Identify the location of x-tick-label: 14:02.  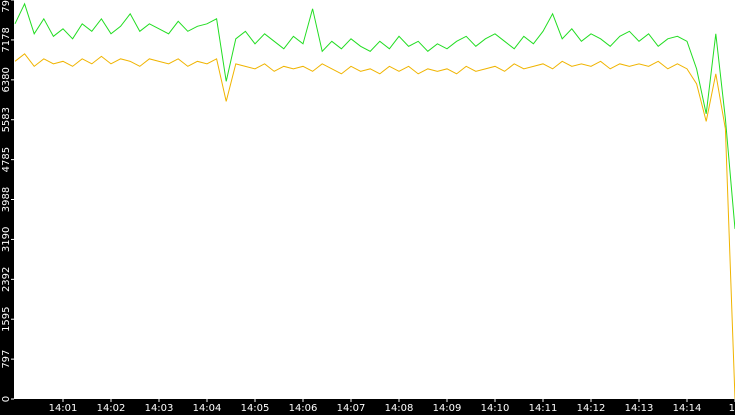
(111, 408).